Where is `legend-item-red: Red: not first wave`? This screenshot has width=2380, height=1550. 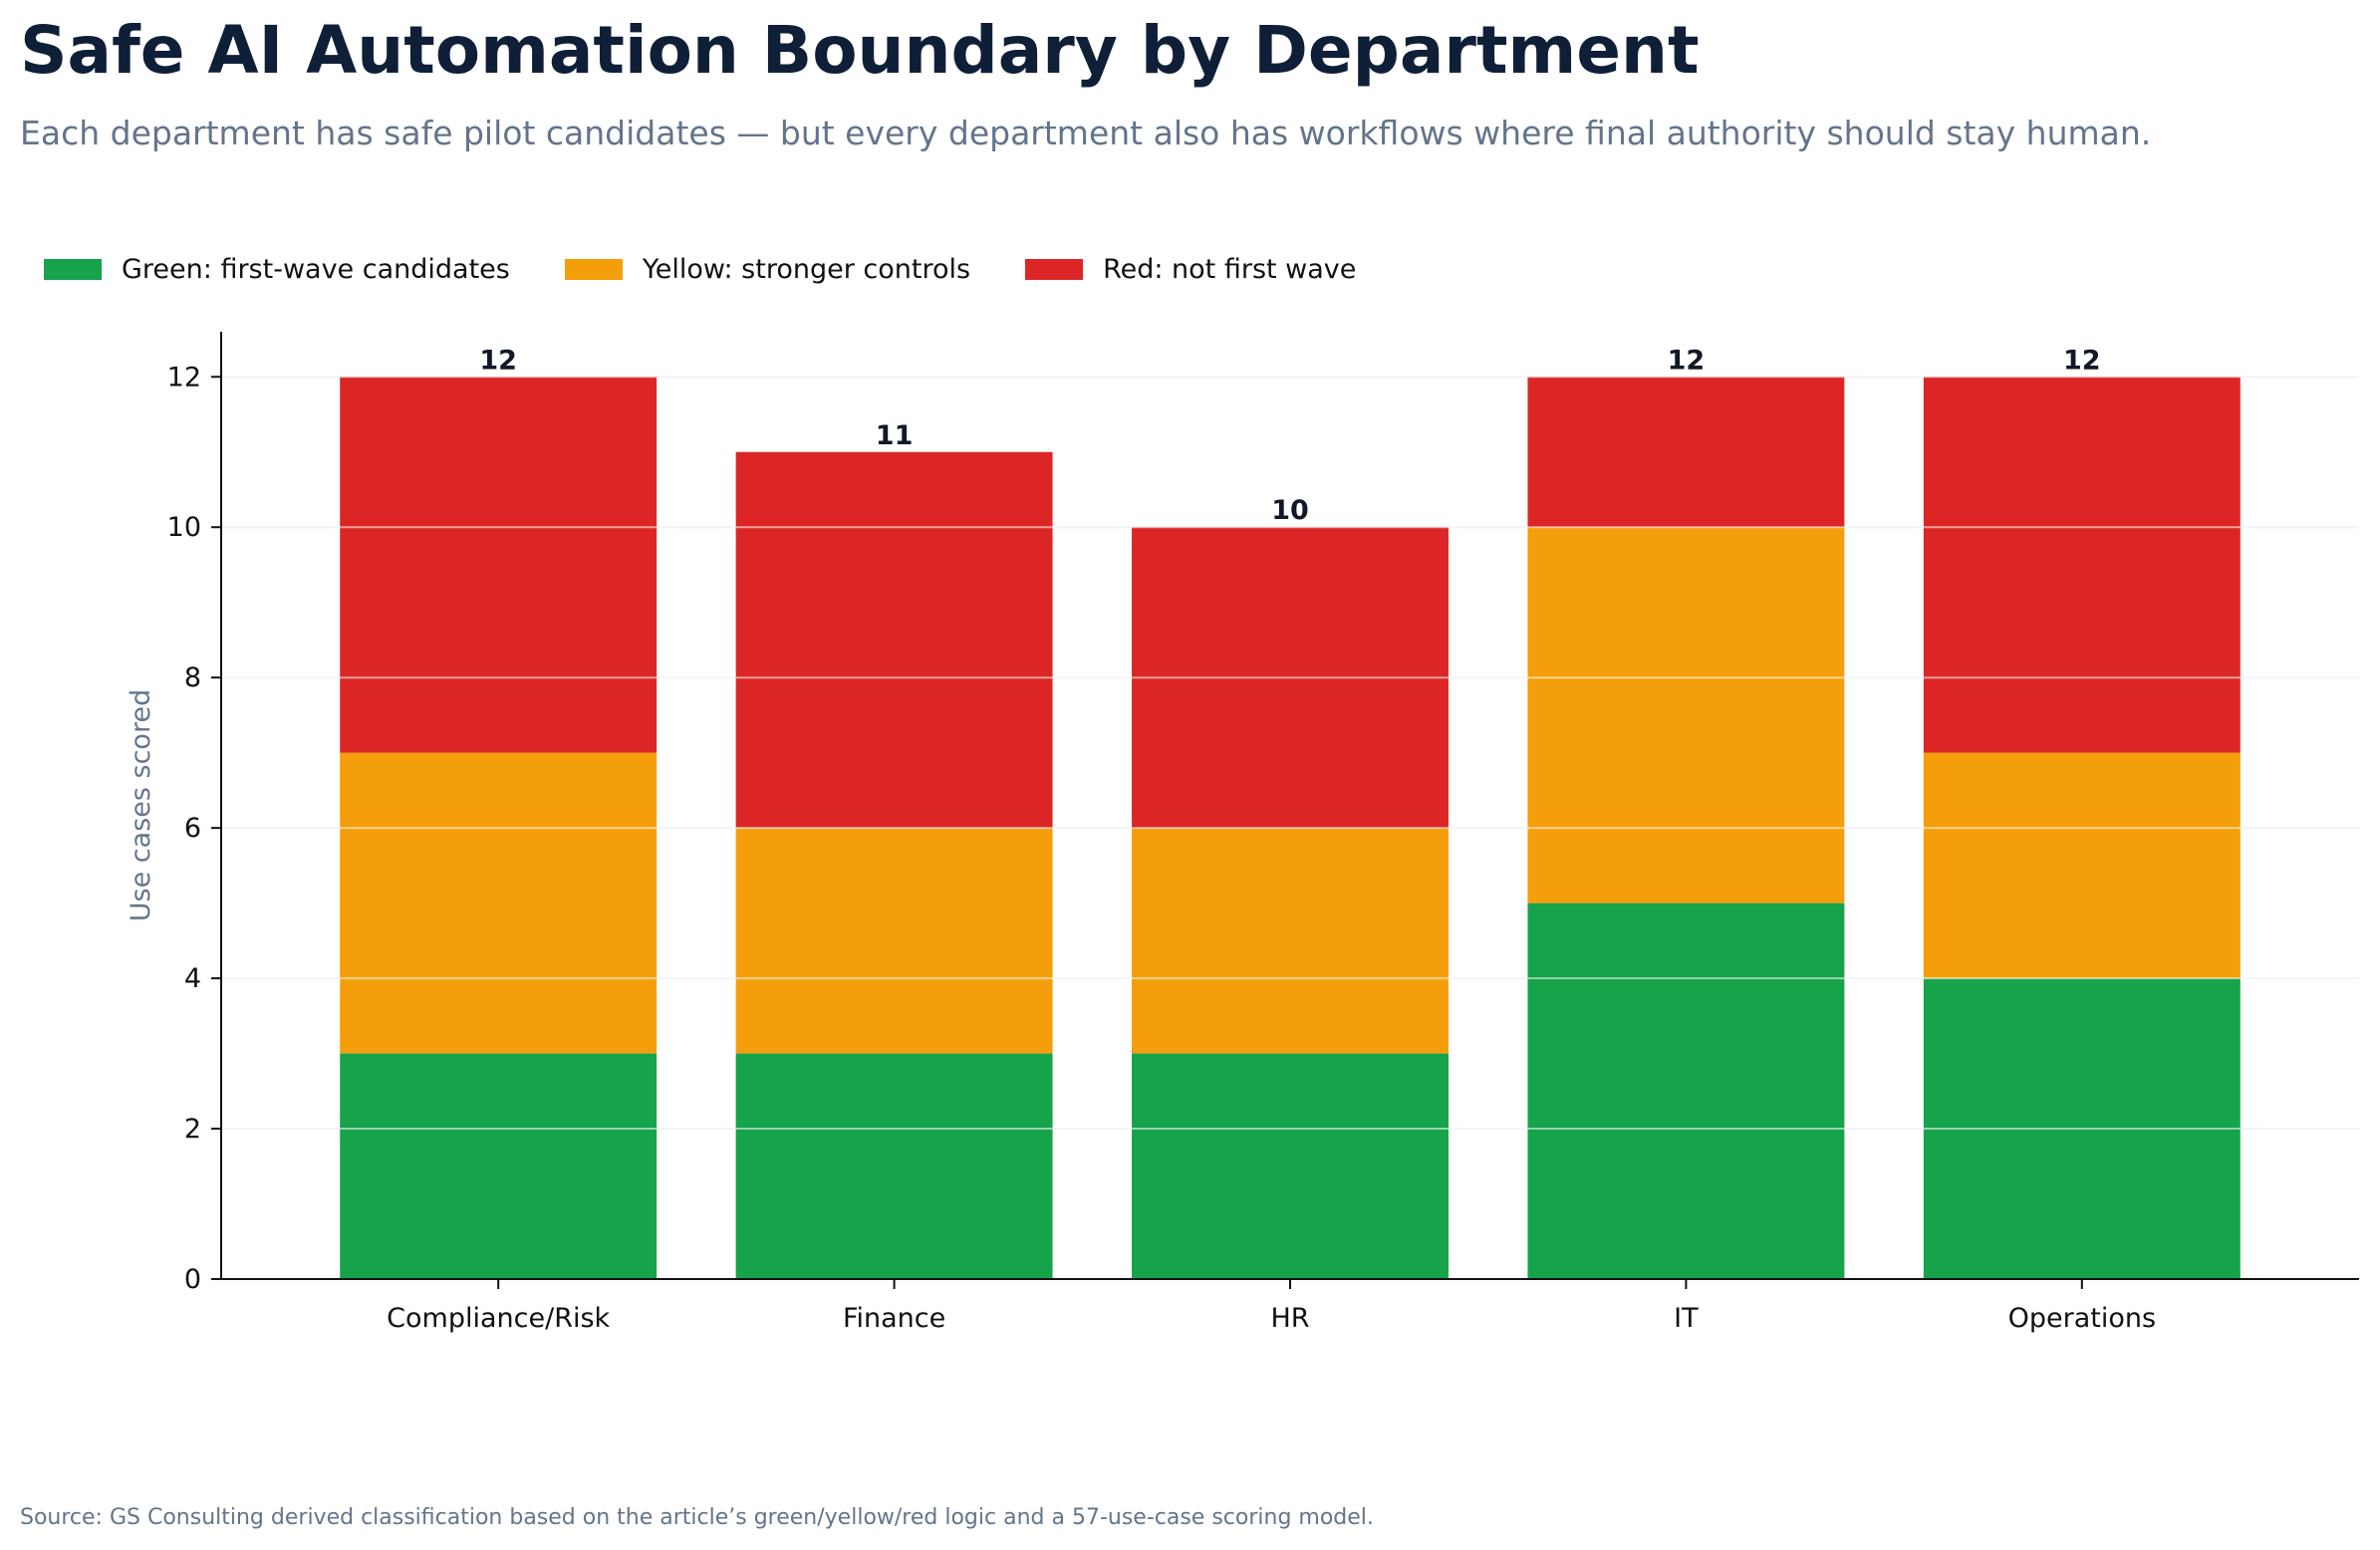
legend-item-red: Red: not first wave is located at coordinates (1190, 269).